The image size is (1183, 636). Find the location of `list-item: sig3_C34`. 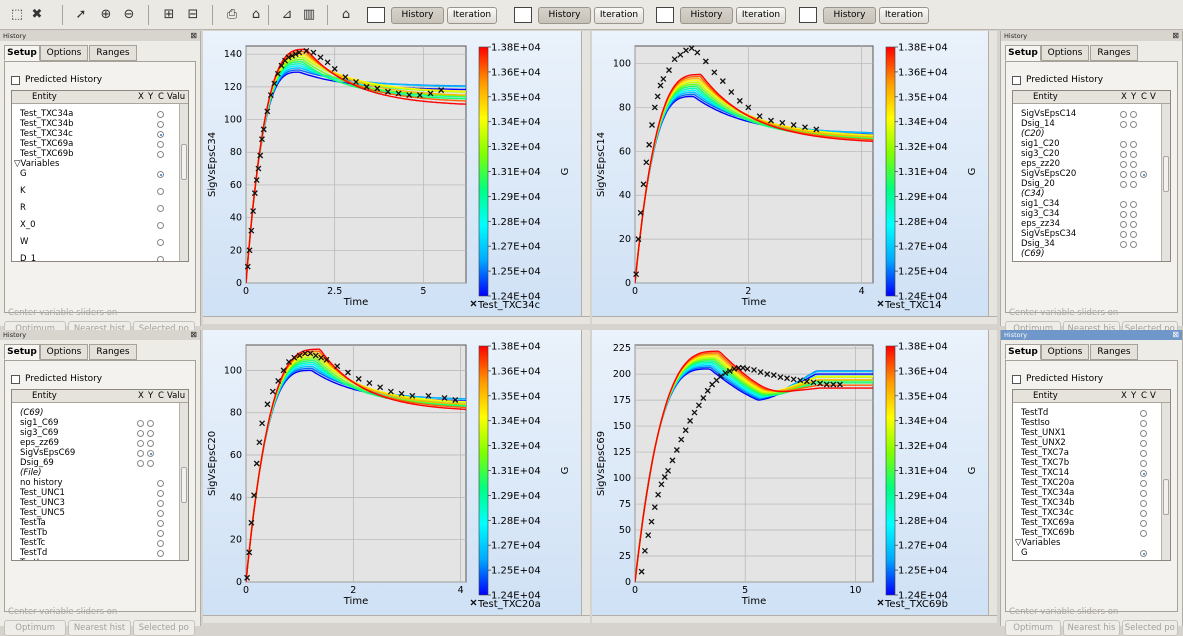

list-item: sig3_C34 is located at coordinates (1088, 214).